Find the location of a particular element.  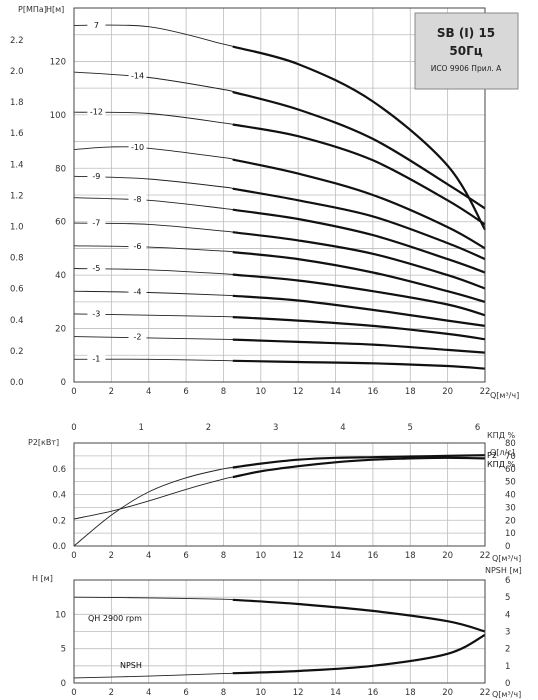

y2-tick-label: 5 is located at coordinates (507, 598).